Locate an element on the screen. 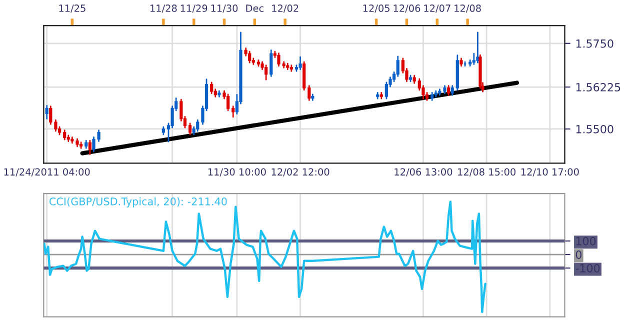 This screenshot has width=624, height=320. x2-tick-label: 11/30 is located at coordinates (224, 8).